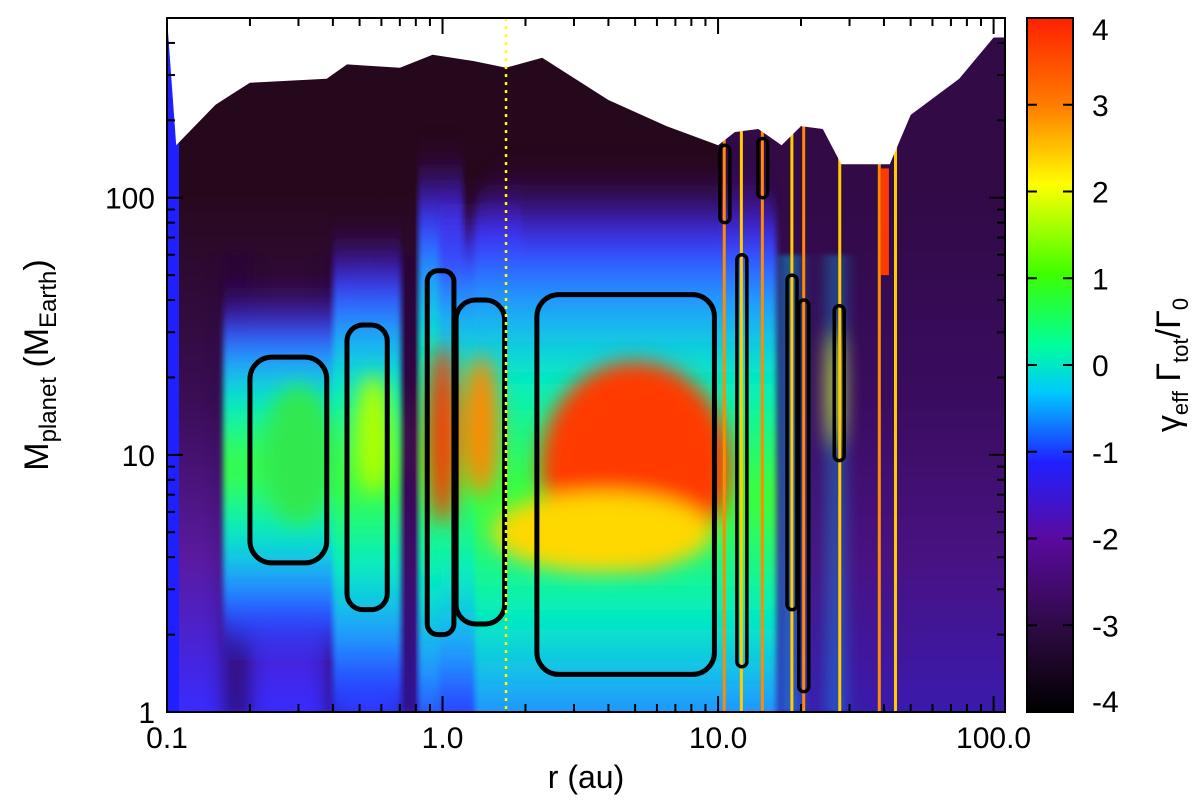 This screenshot has height=811, width=1200. Describe the element at coordinates (138, 456) in the screenshot. I see `y-tick-label: 10` at that location.